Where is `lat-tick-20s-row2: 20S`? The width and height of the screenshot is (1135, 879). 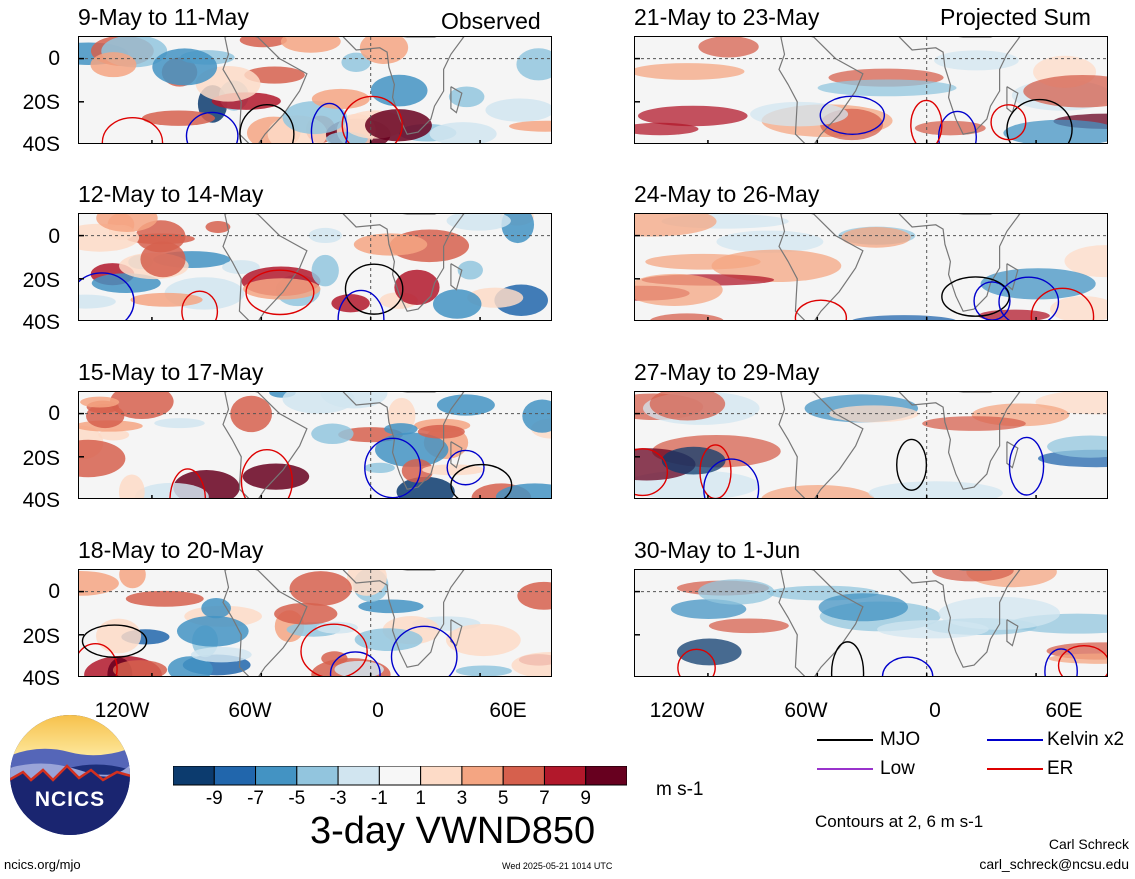
lat-tick-20s-row2: 20S is located at coordinates (41, 280).